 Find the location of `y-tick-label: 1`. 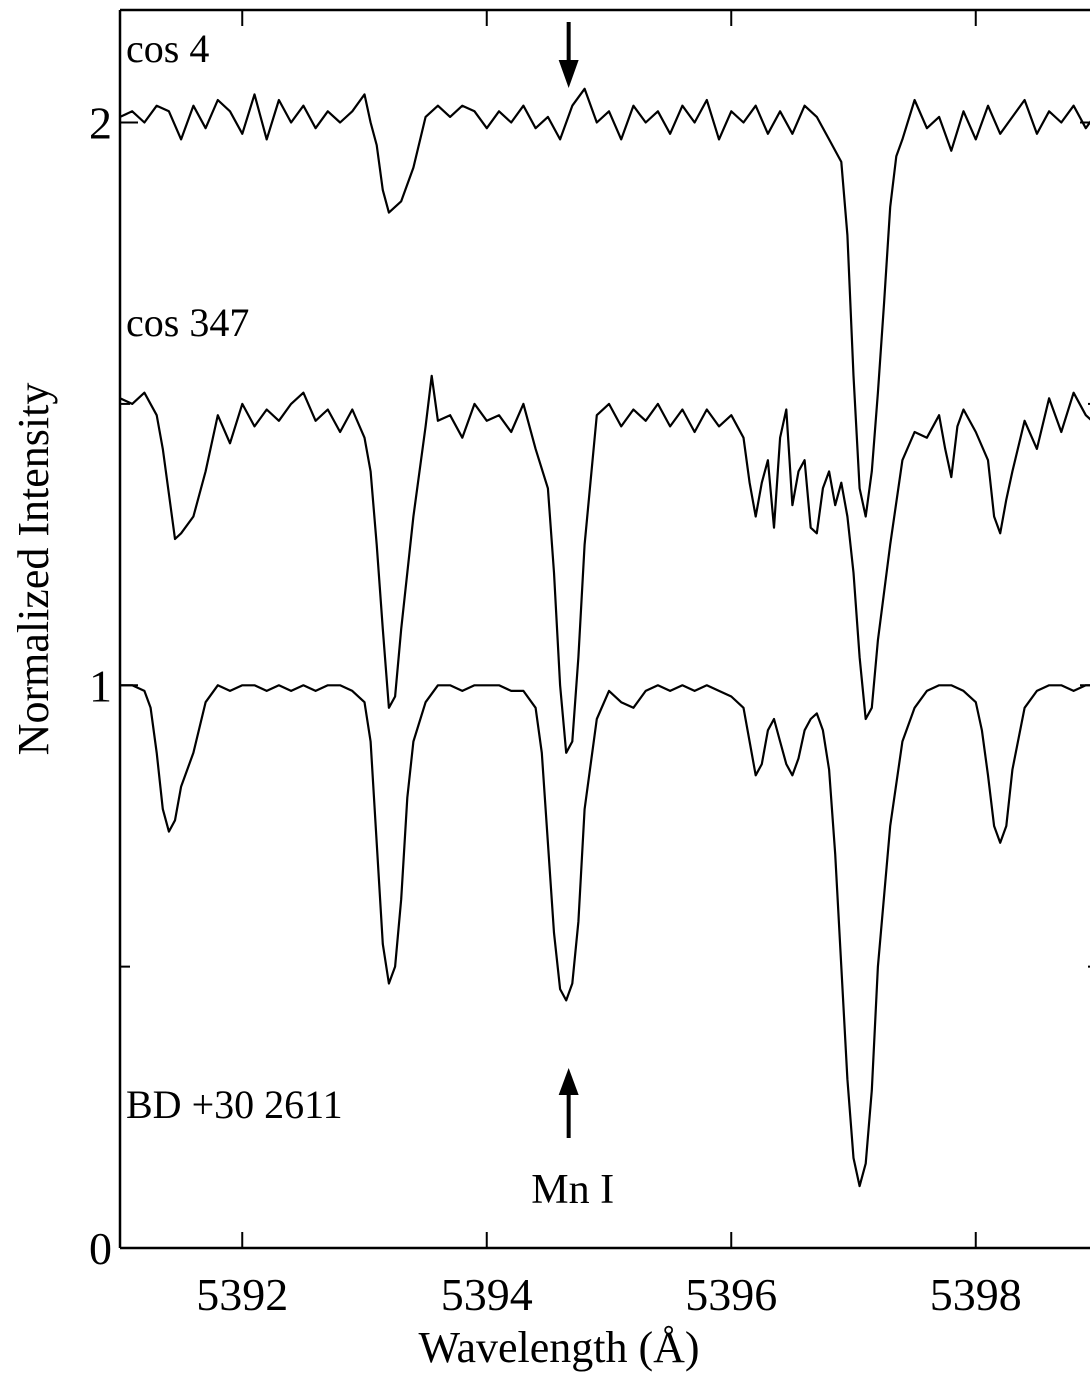

y-tick-label: 1 is located at coordinates (100, 685).